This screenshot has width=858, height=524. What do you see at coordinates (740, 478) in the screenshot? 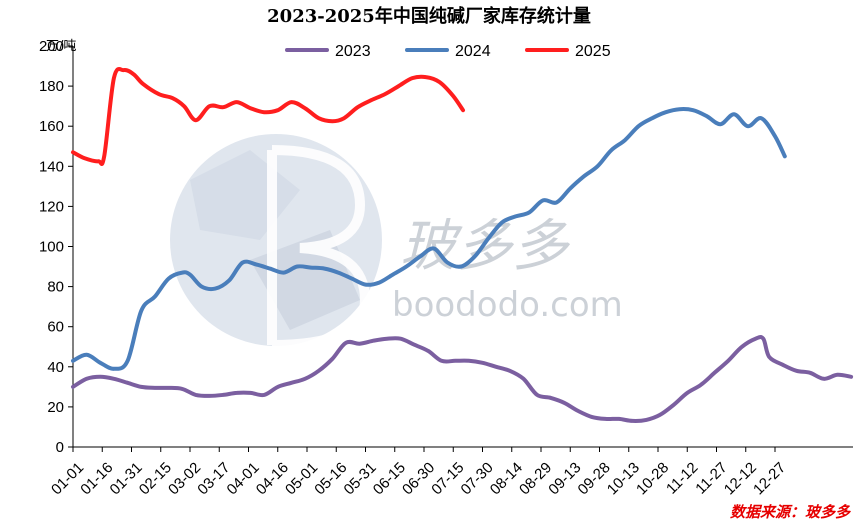
I see `x-tick-label: 12-12` at bounding box center [740, 478].